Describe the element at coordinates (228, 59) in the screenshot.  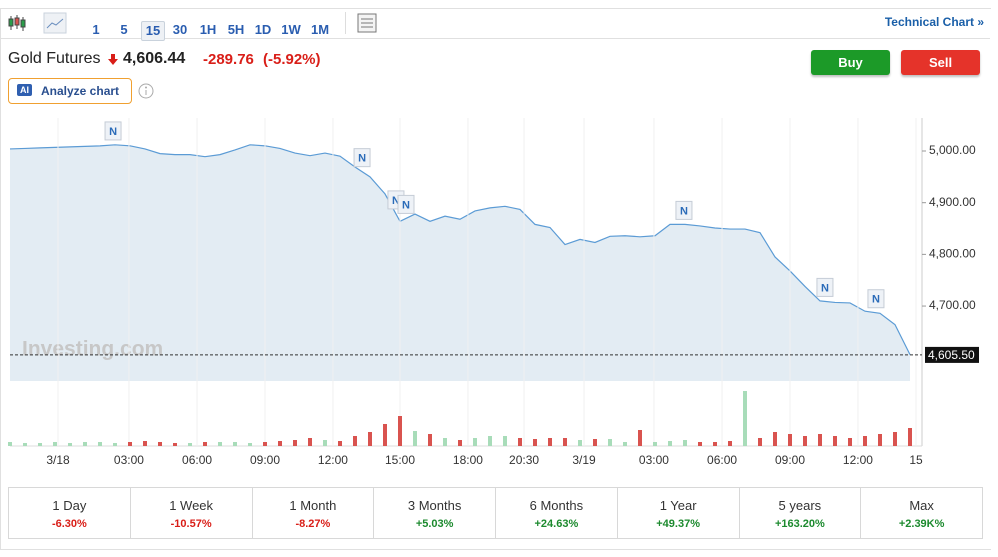
I see `change: -289.76` at that location.